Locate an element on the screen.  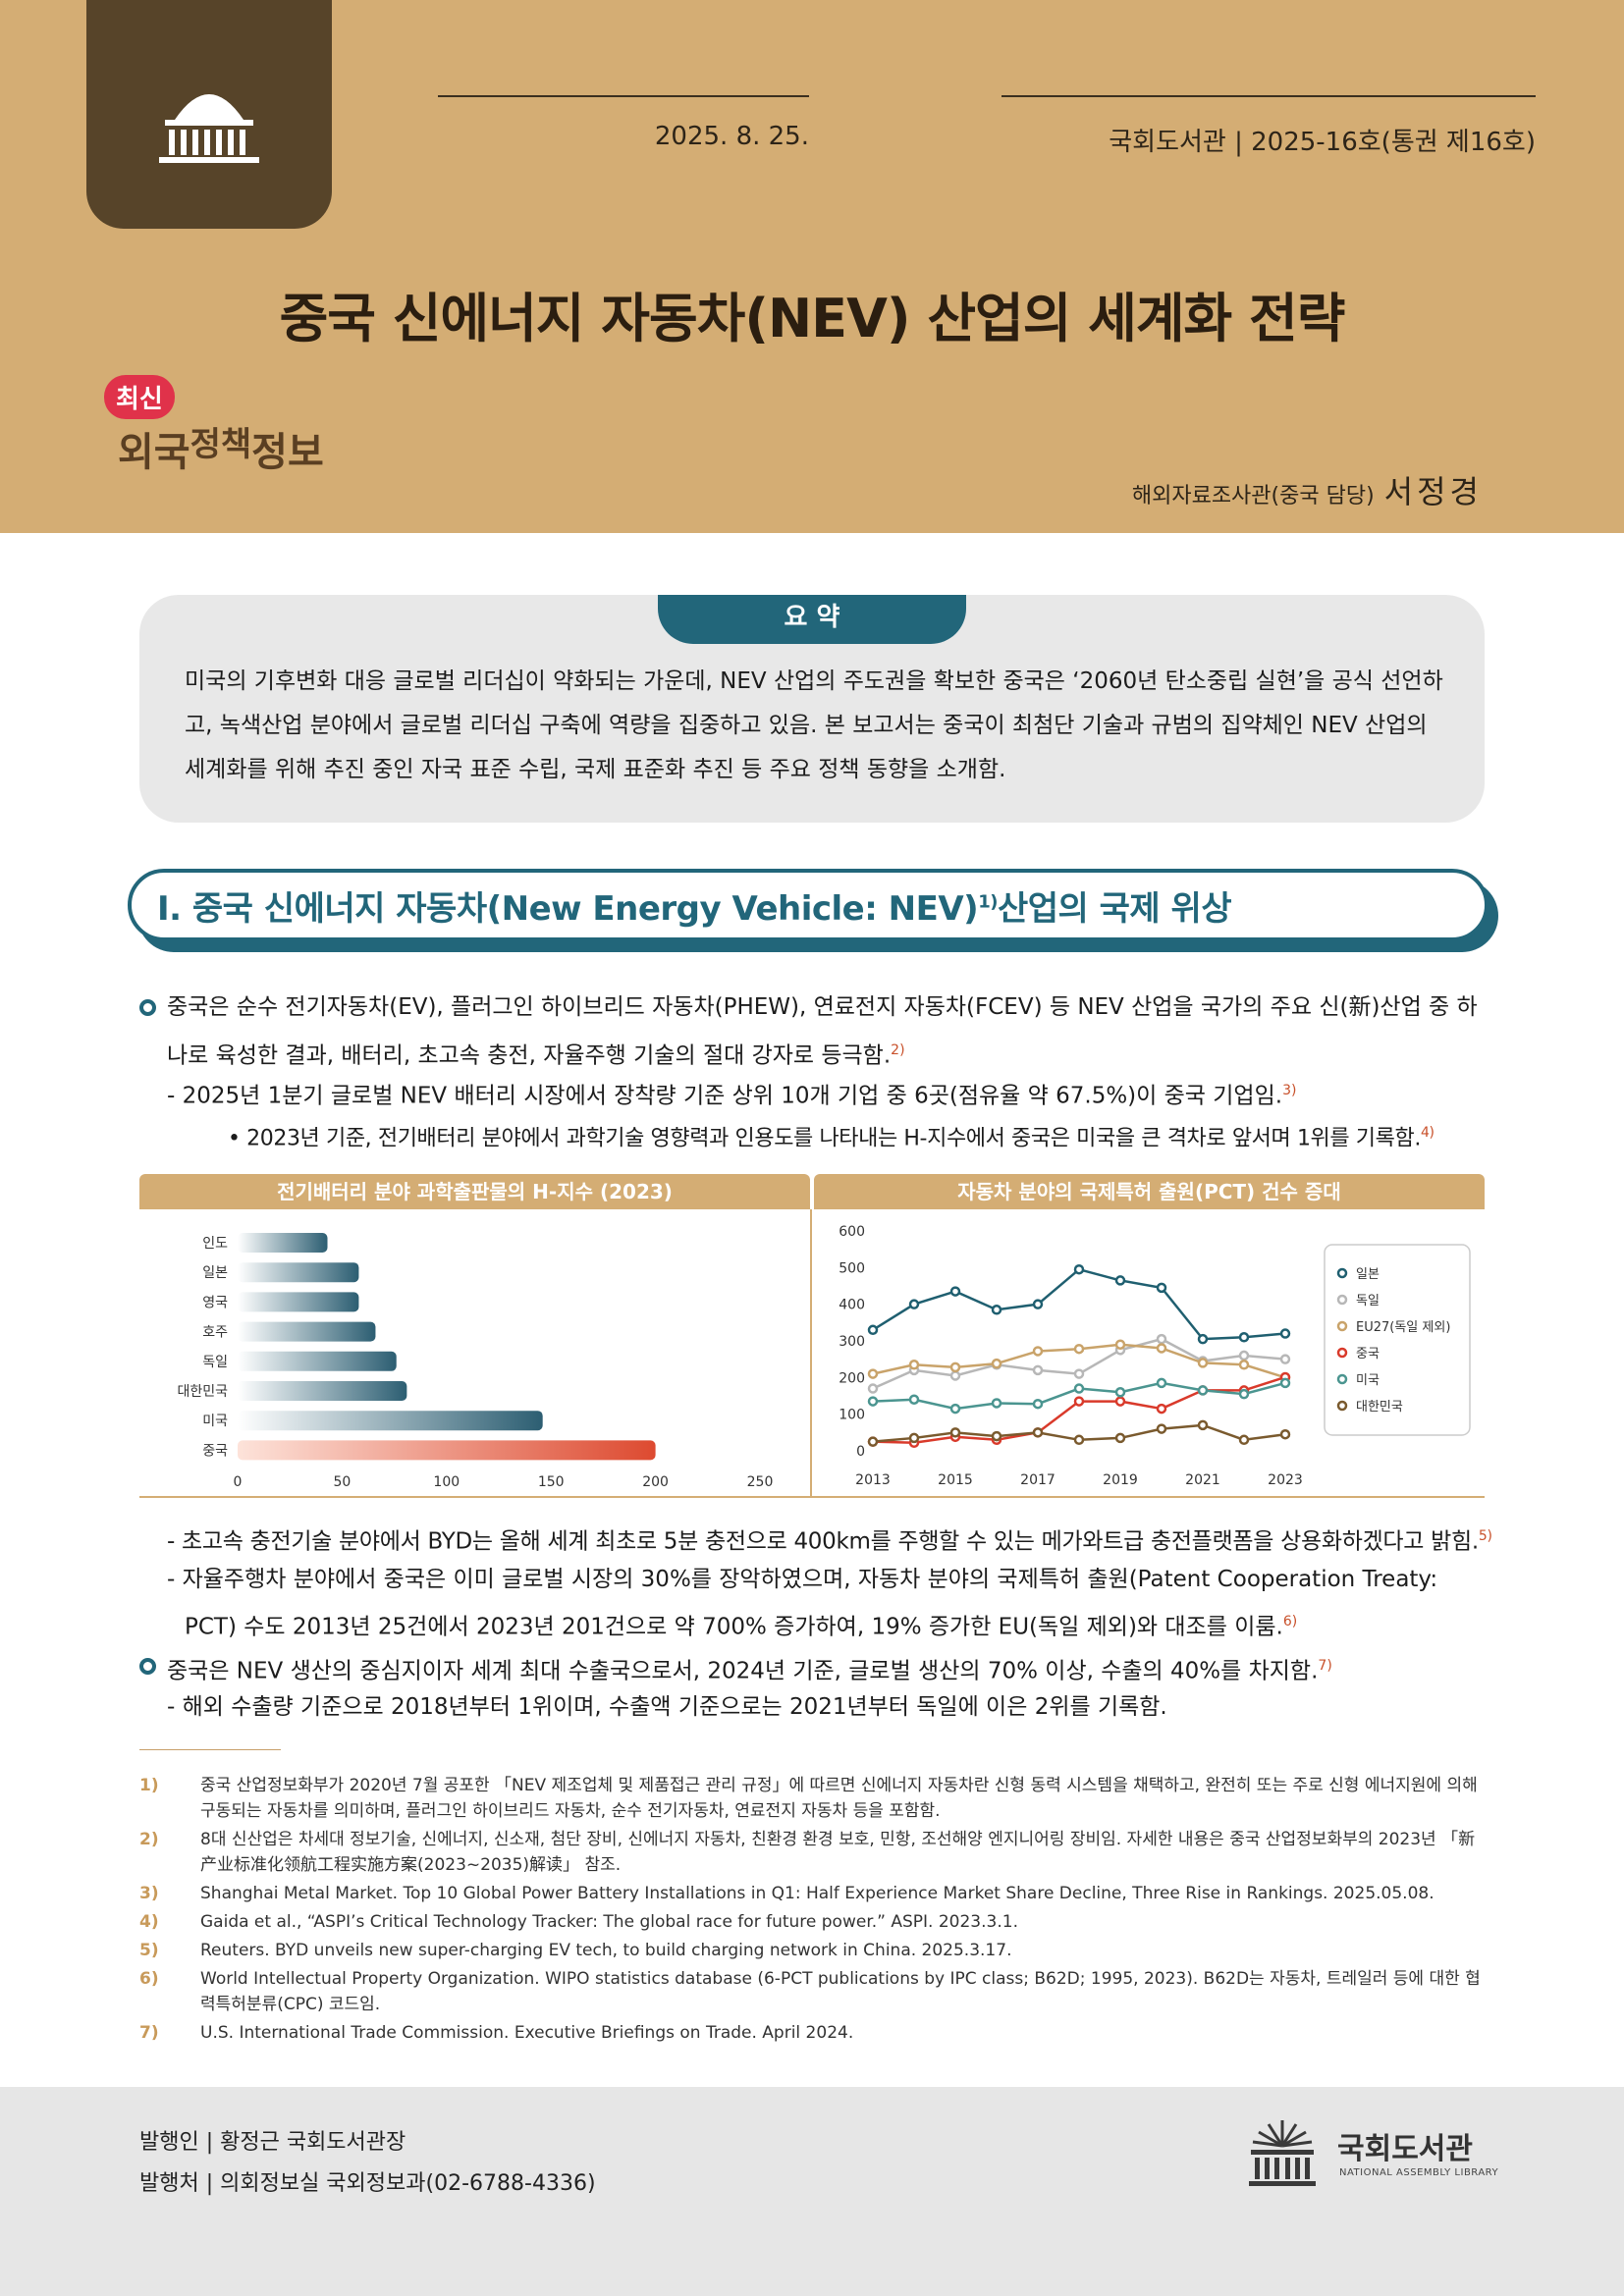
section-title-footnote: 1) is located at coordinates (988, 902).